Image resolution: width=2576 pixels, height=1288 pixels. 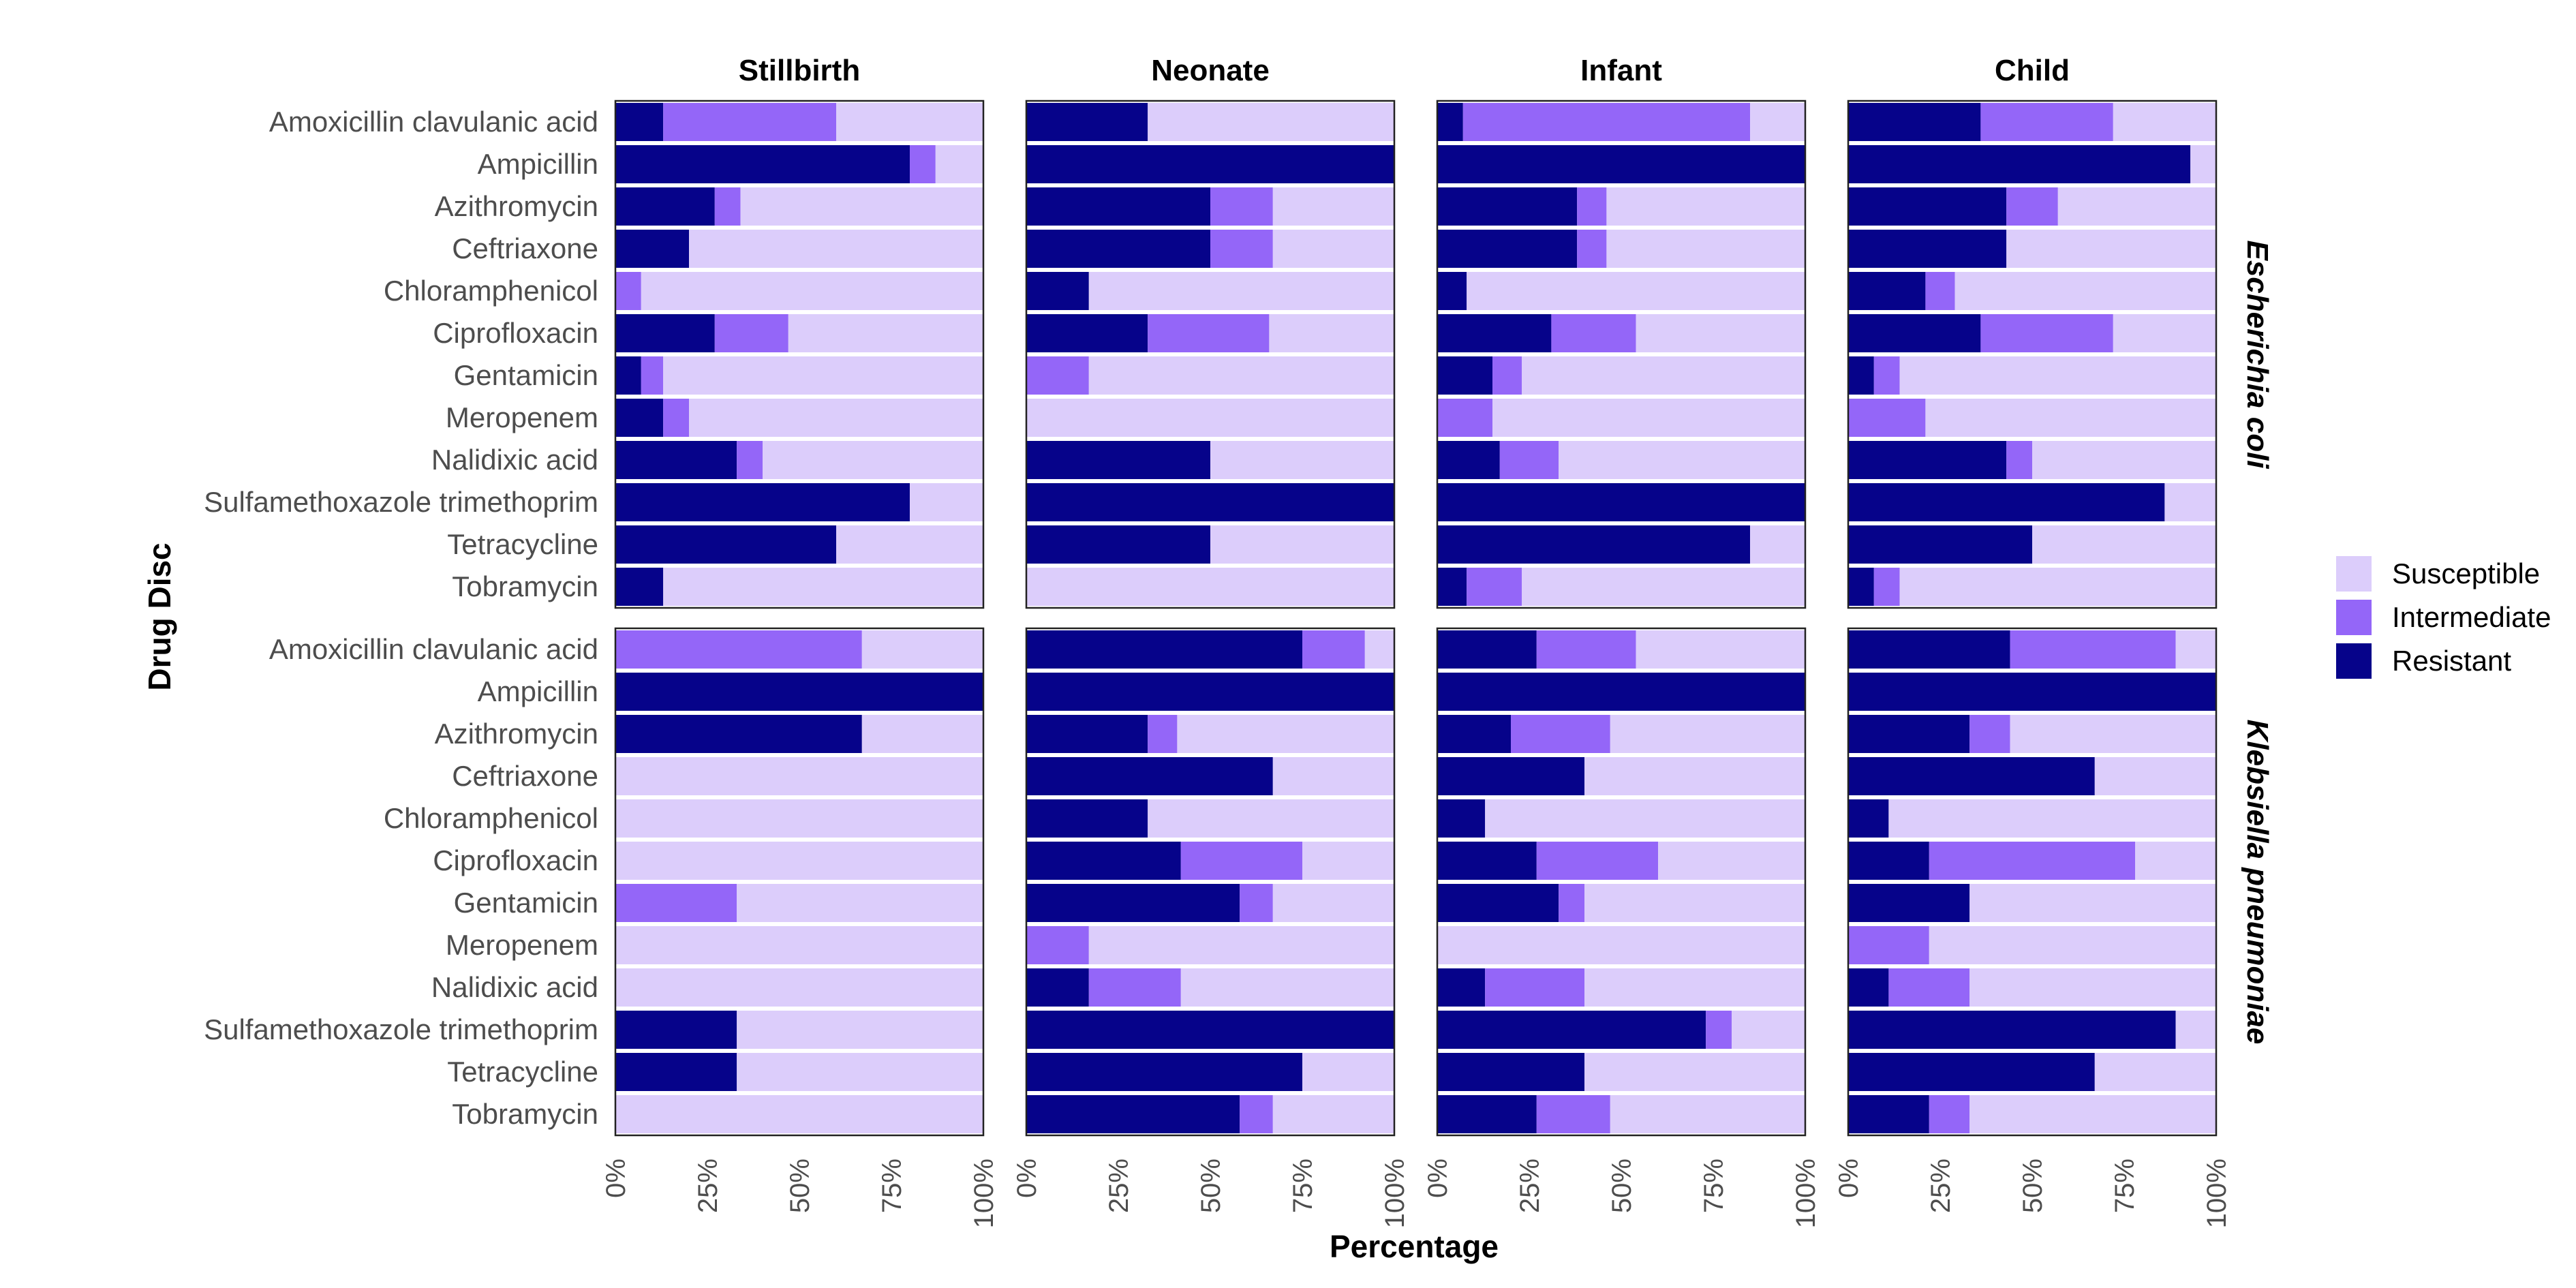 What do you see at coordinates (1572, 1030) in the screenshot?
I see `bar-resistant-klebsiella-pneumoniae-infant-sulfamethoxazole-trimethoprim` at bounding box center [1572, 1030].